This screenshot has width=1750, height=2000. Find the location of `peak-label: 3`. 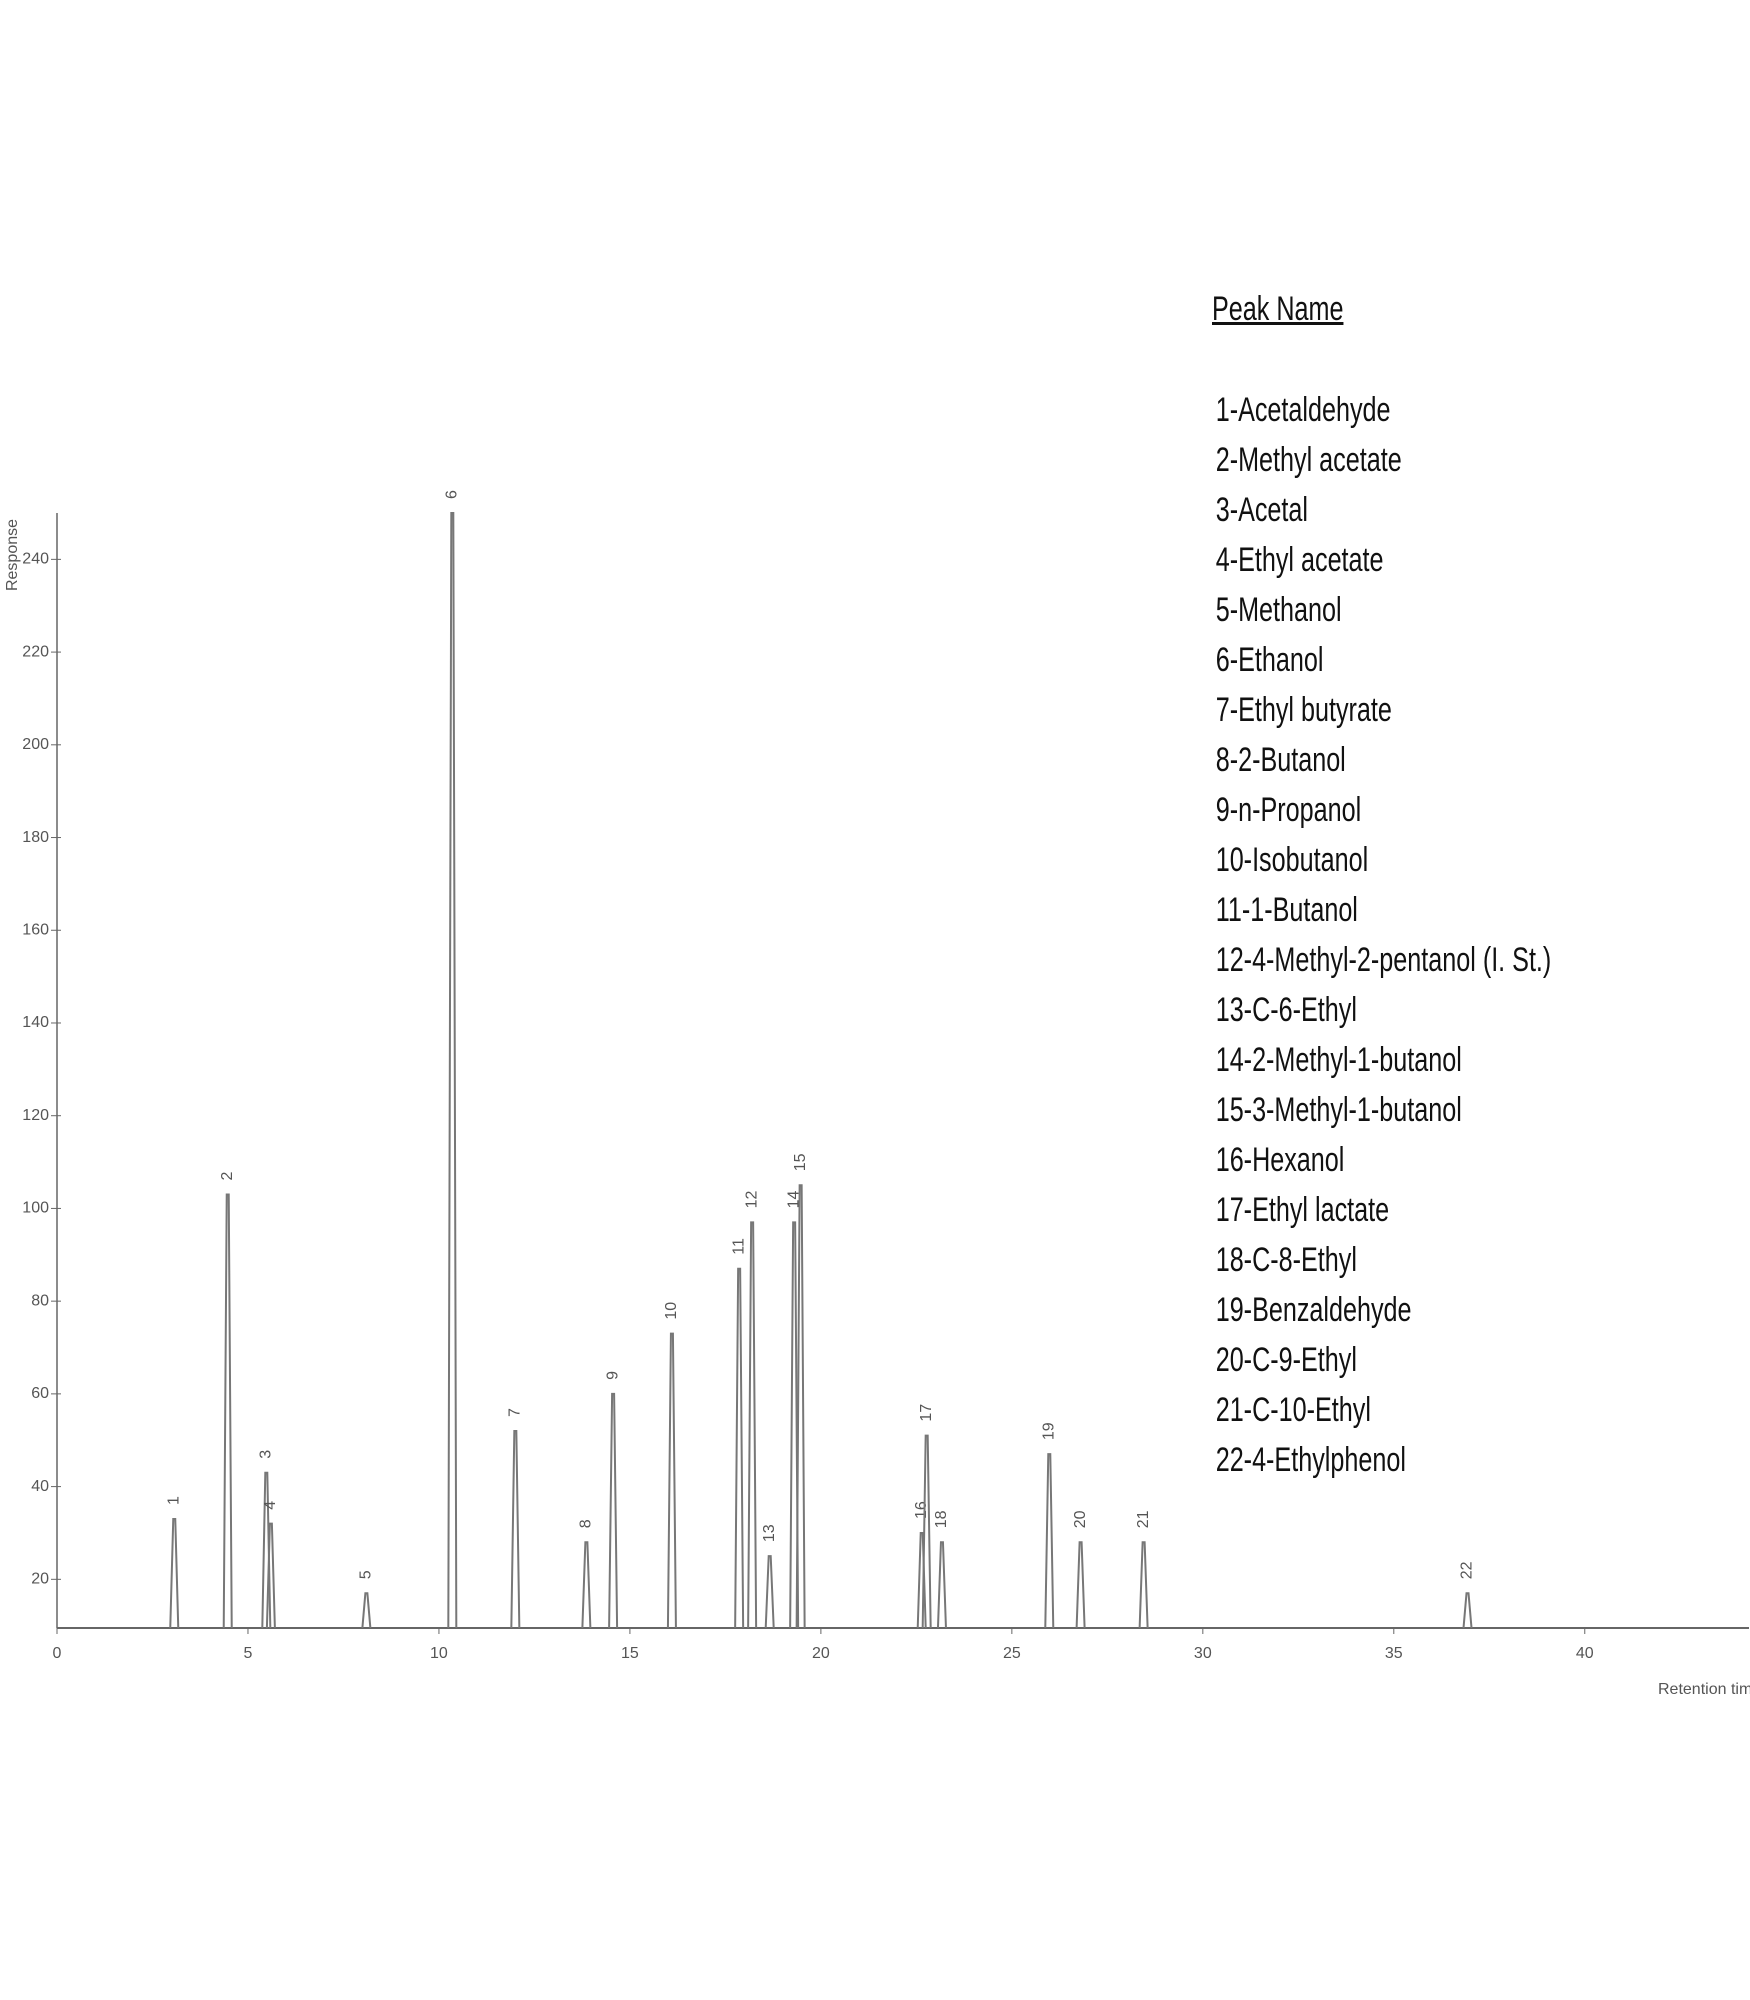

peak-label: 3 is located at coordinates (266, 1454).